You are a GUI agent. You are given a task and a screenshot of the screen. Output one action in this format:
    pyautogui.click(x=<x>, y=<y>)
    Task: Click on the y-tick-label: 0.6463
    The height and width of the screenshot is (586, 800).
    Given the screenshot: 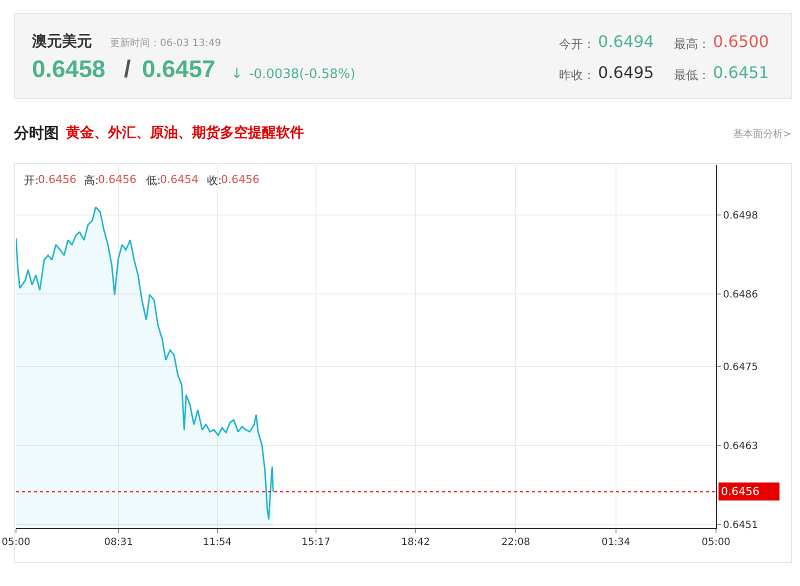 What is the action you would take?
    pyautogui.click(x=740, y=446)
    